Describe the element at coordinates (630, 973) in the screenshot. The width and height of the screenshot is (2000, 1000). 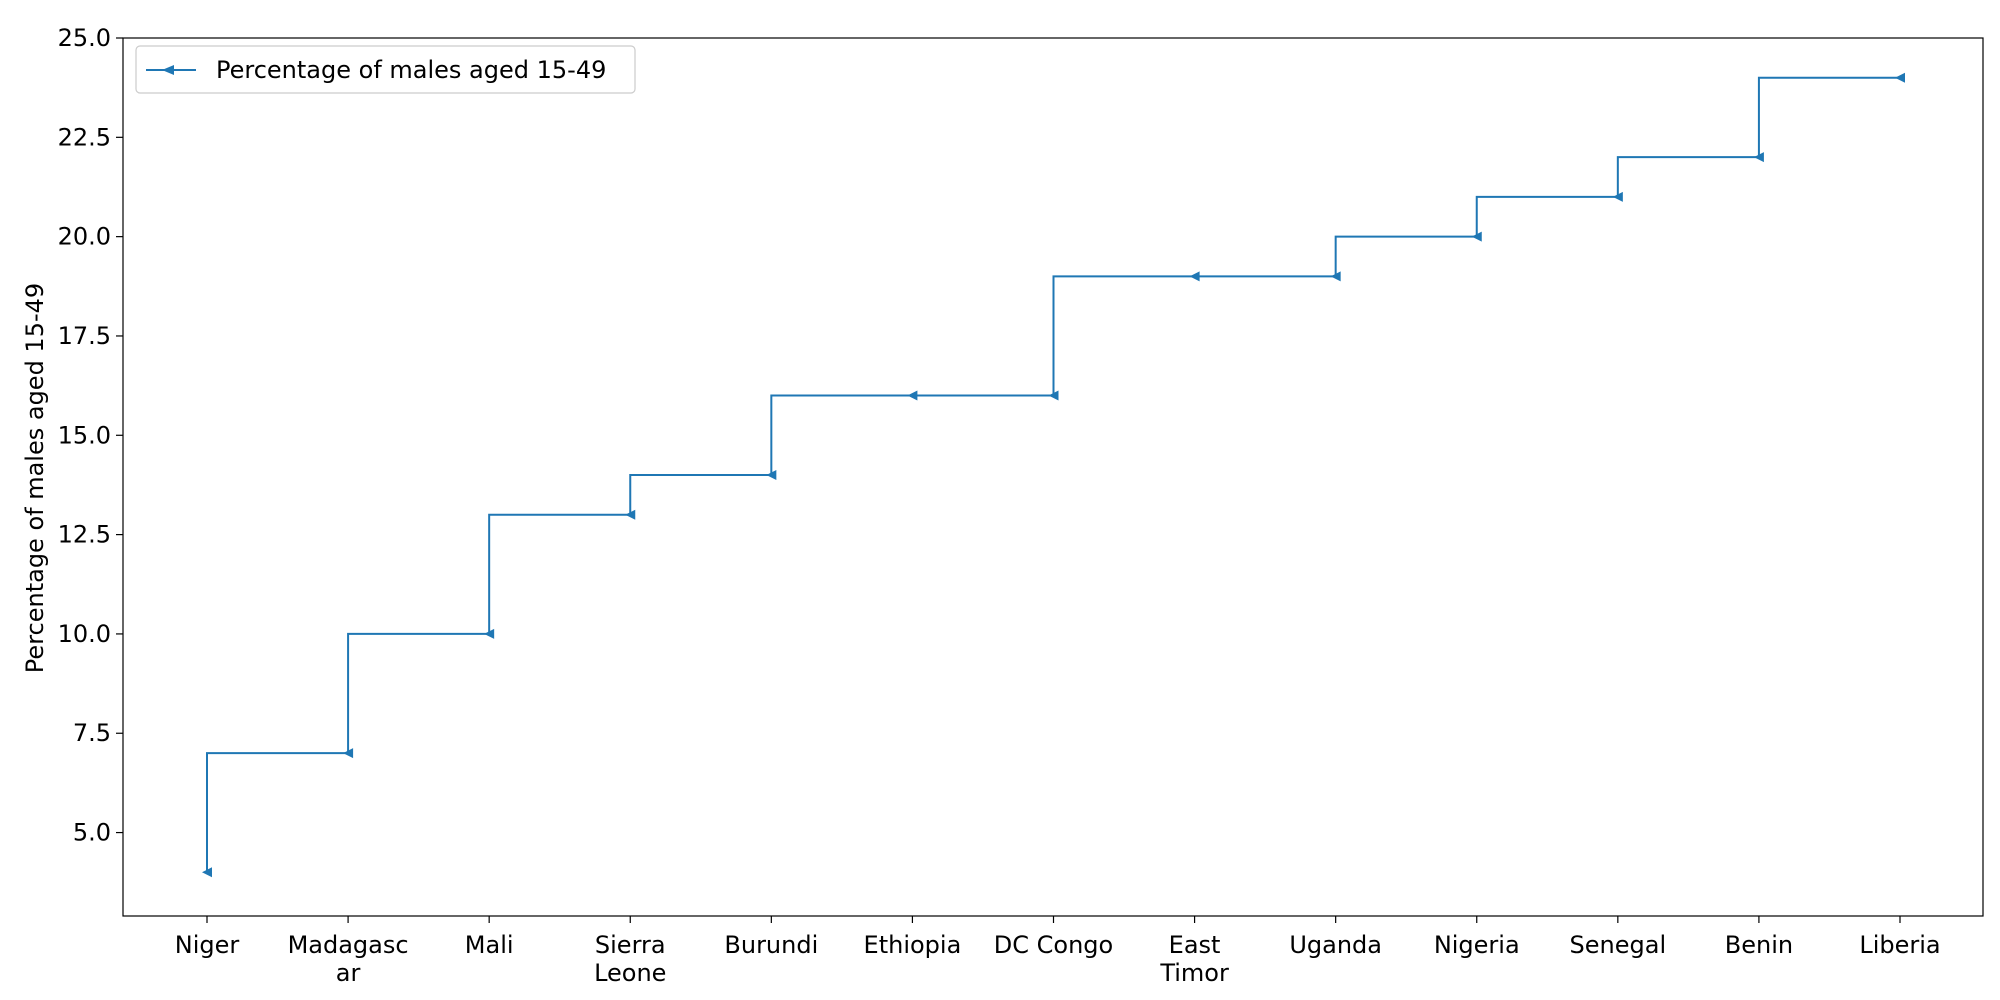
I see `x-tick-label-line: Leone` at that location.